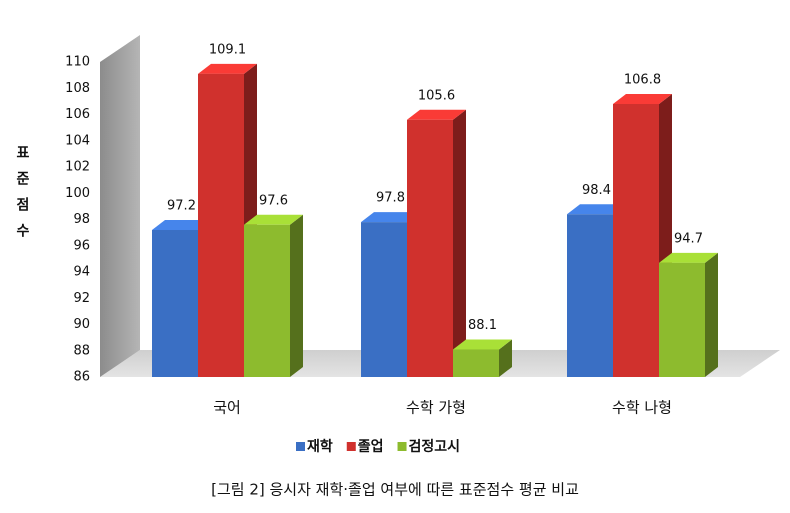 The height and width of the screenshot is (513, 790). Describe the element at coordinates (77, 114) in the screenshot. I see `y-tick-label: 106` at that location.